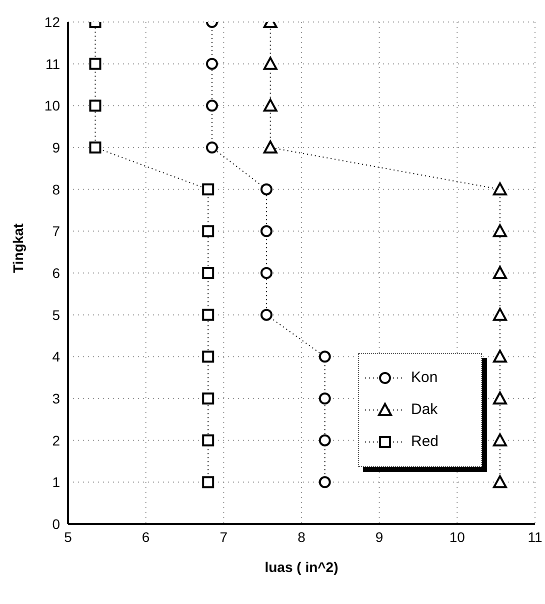 The image size is (545, 604). What do you see at coordinates (224, 536) in the screenshot?
I see `x-tick-label: 7` at bounding box center [224, 536].